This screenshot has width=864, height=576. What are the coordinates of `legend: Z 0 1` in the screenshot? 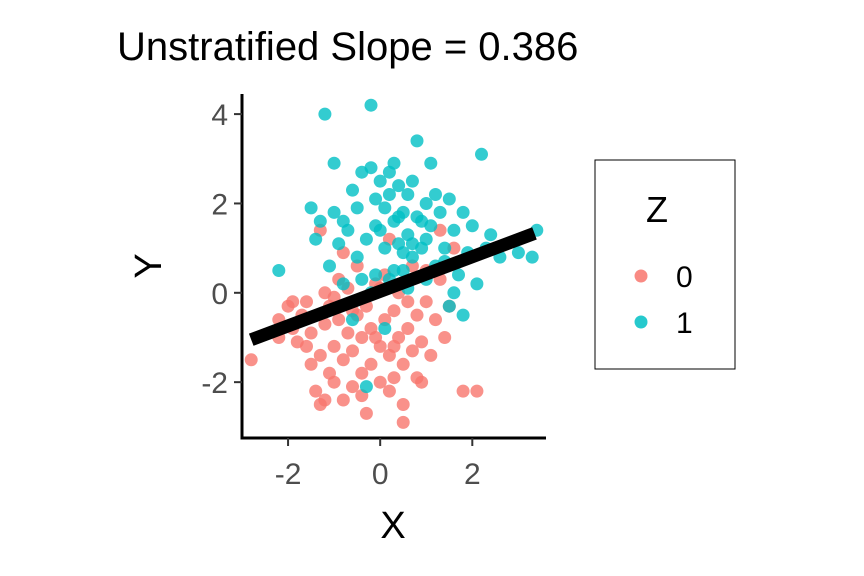 It's located at (665, 264).